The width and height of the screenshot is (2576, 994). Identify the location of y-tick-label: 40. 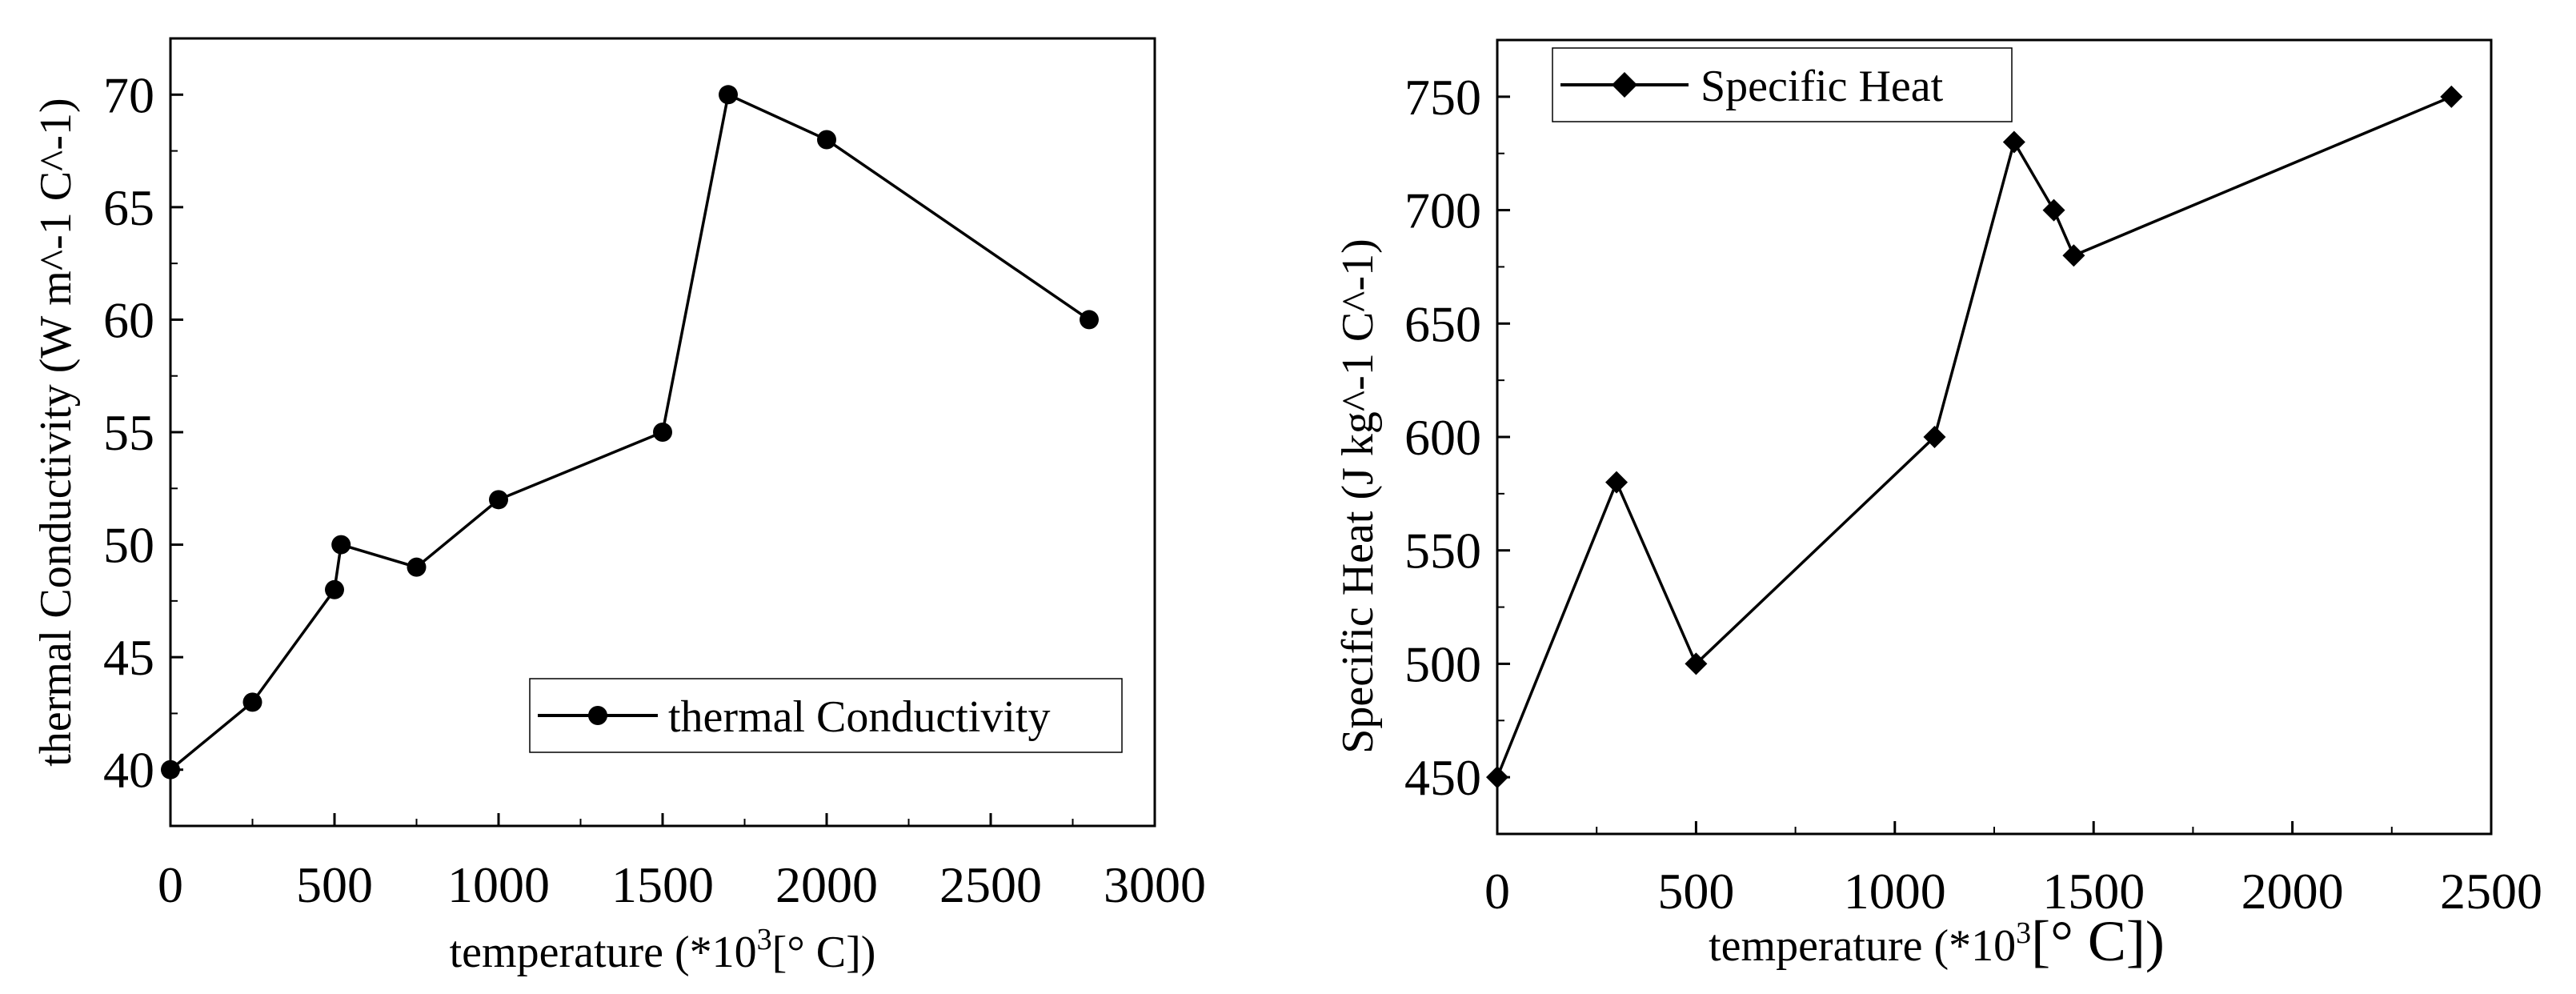
(128, 771).